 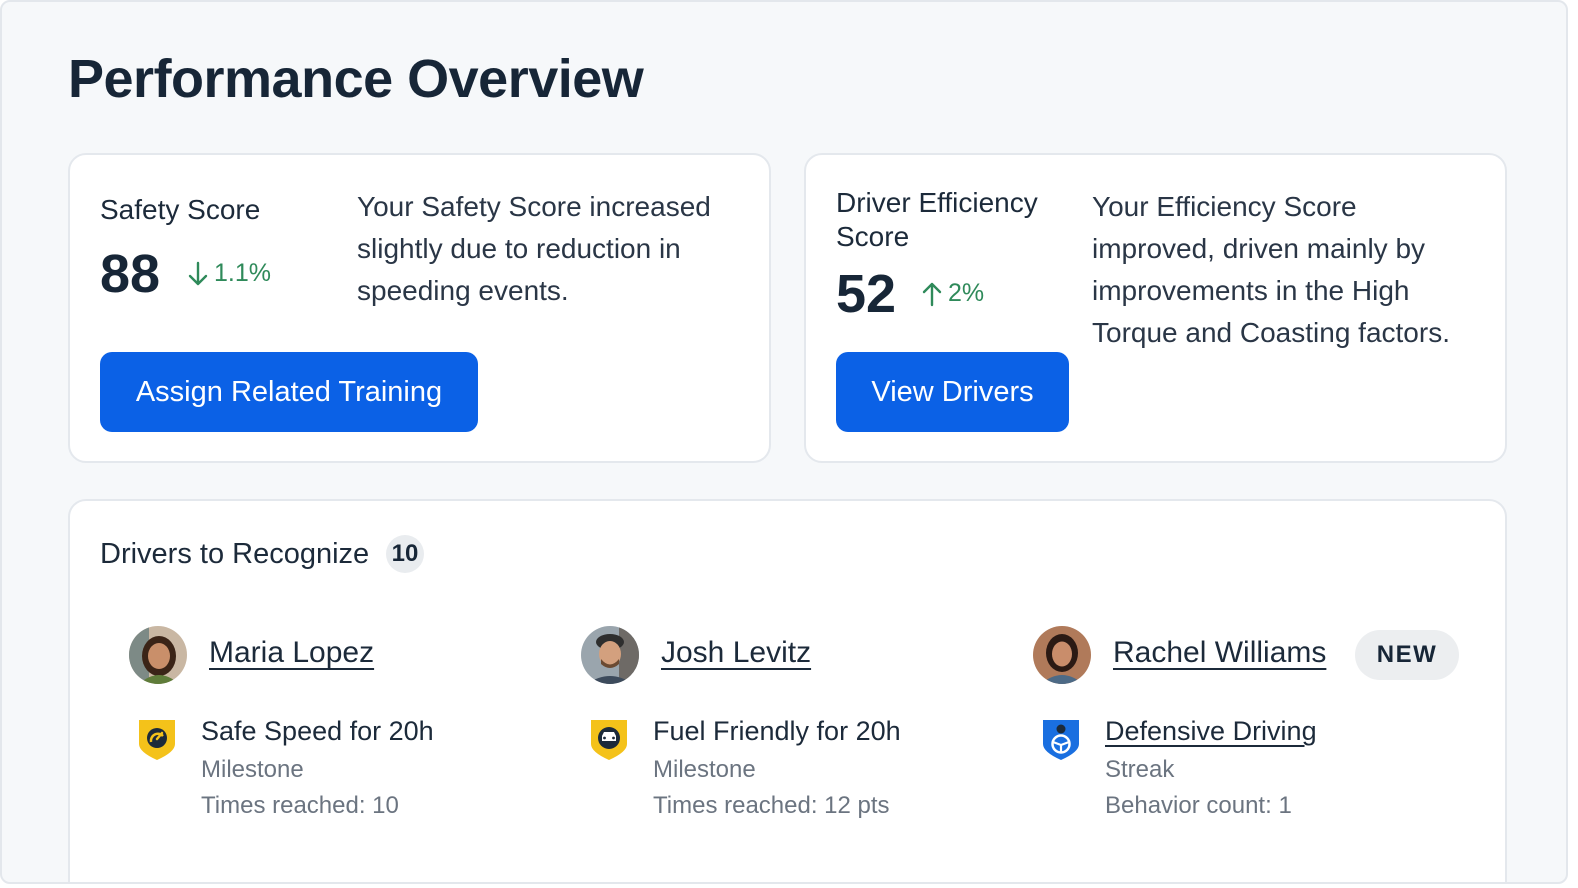 I want to click on efficiency-score-delta: 2%, so click(x=953, y=293).